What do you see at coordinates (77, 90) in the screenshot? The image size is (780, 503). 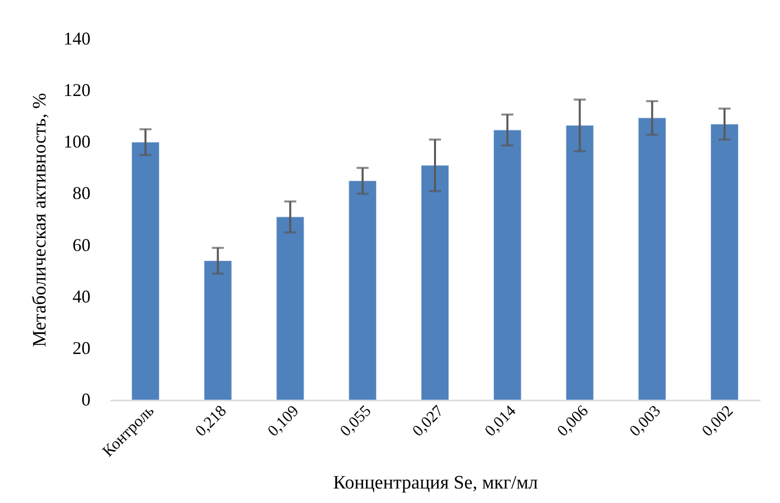 I see `y-tick-label: 120` at bounding box center [77, 90].